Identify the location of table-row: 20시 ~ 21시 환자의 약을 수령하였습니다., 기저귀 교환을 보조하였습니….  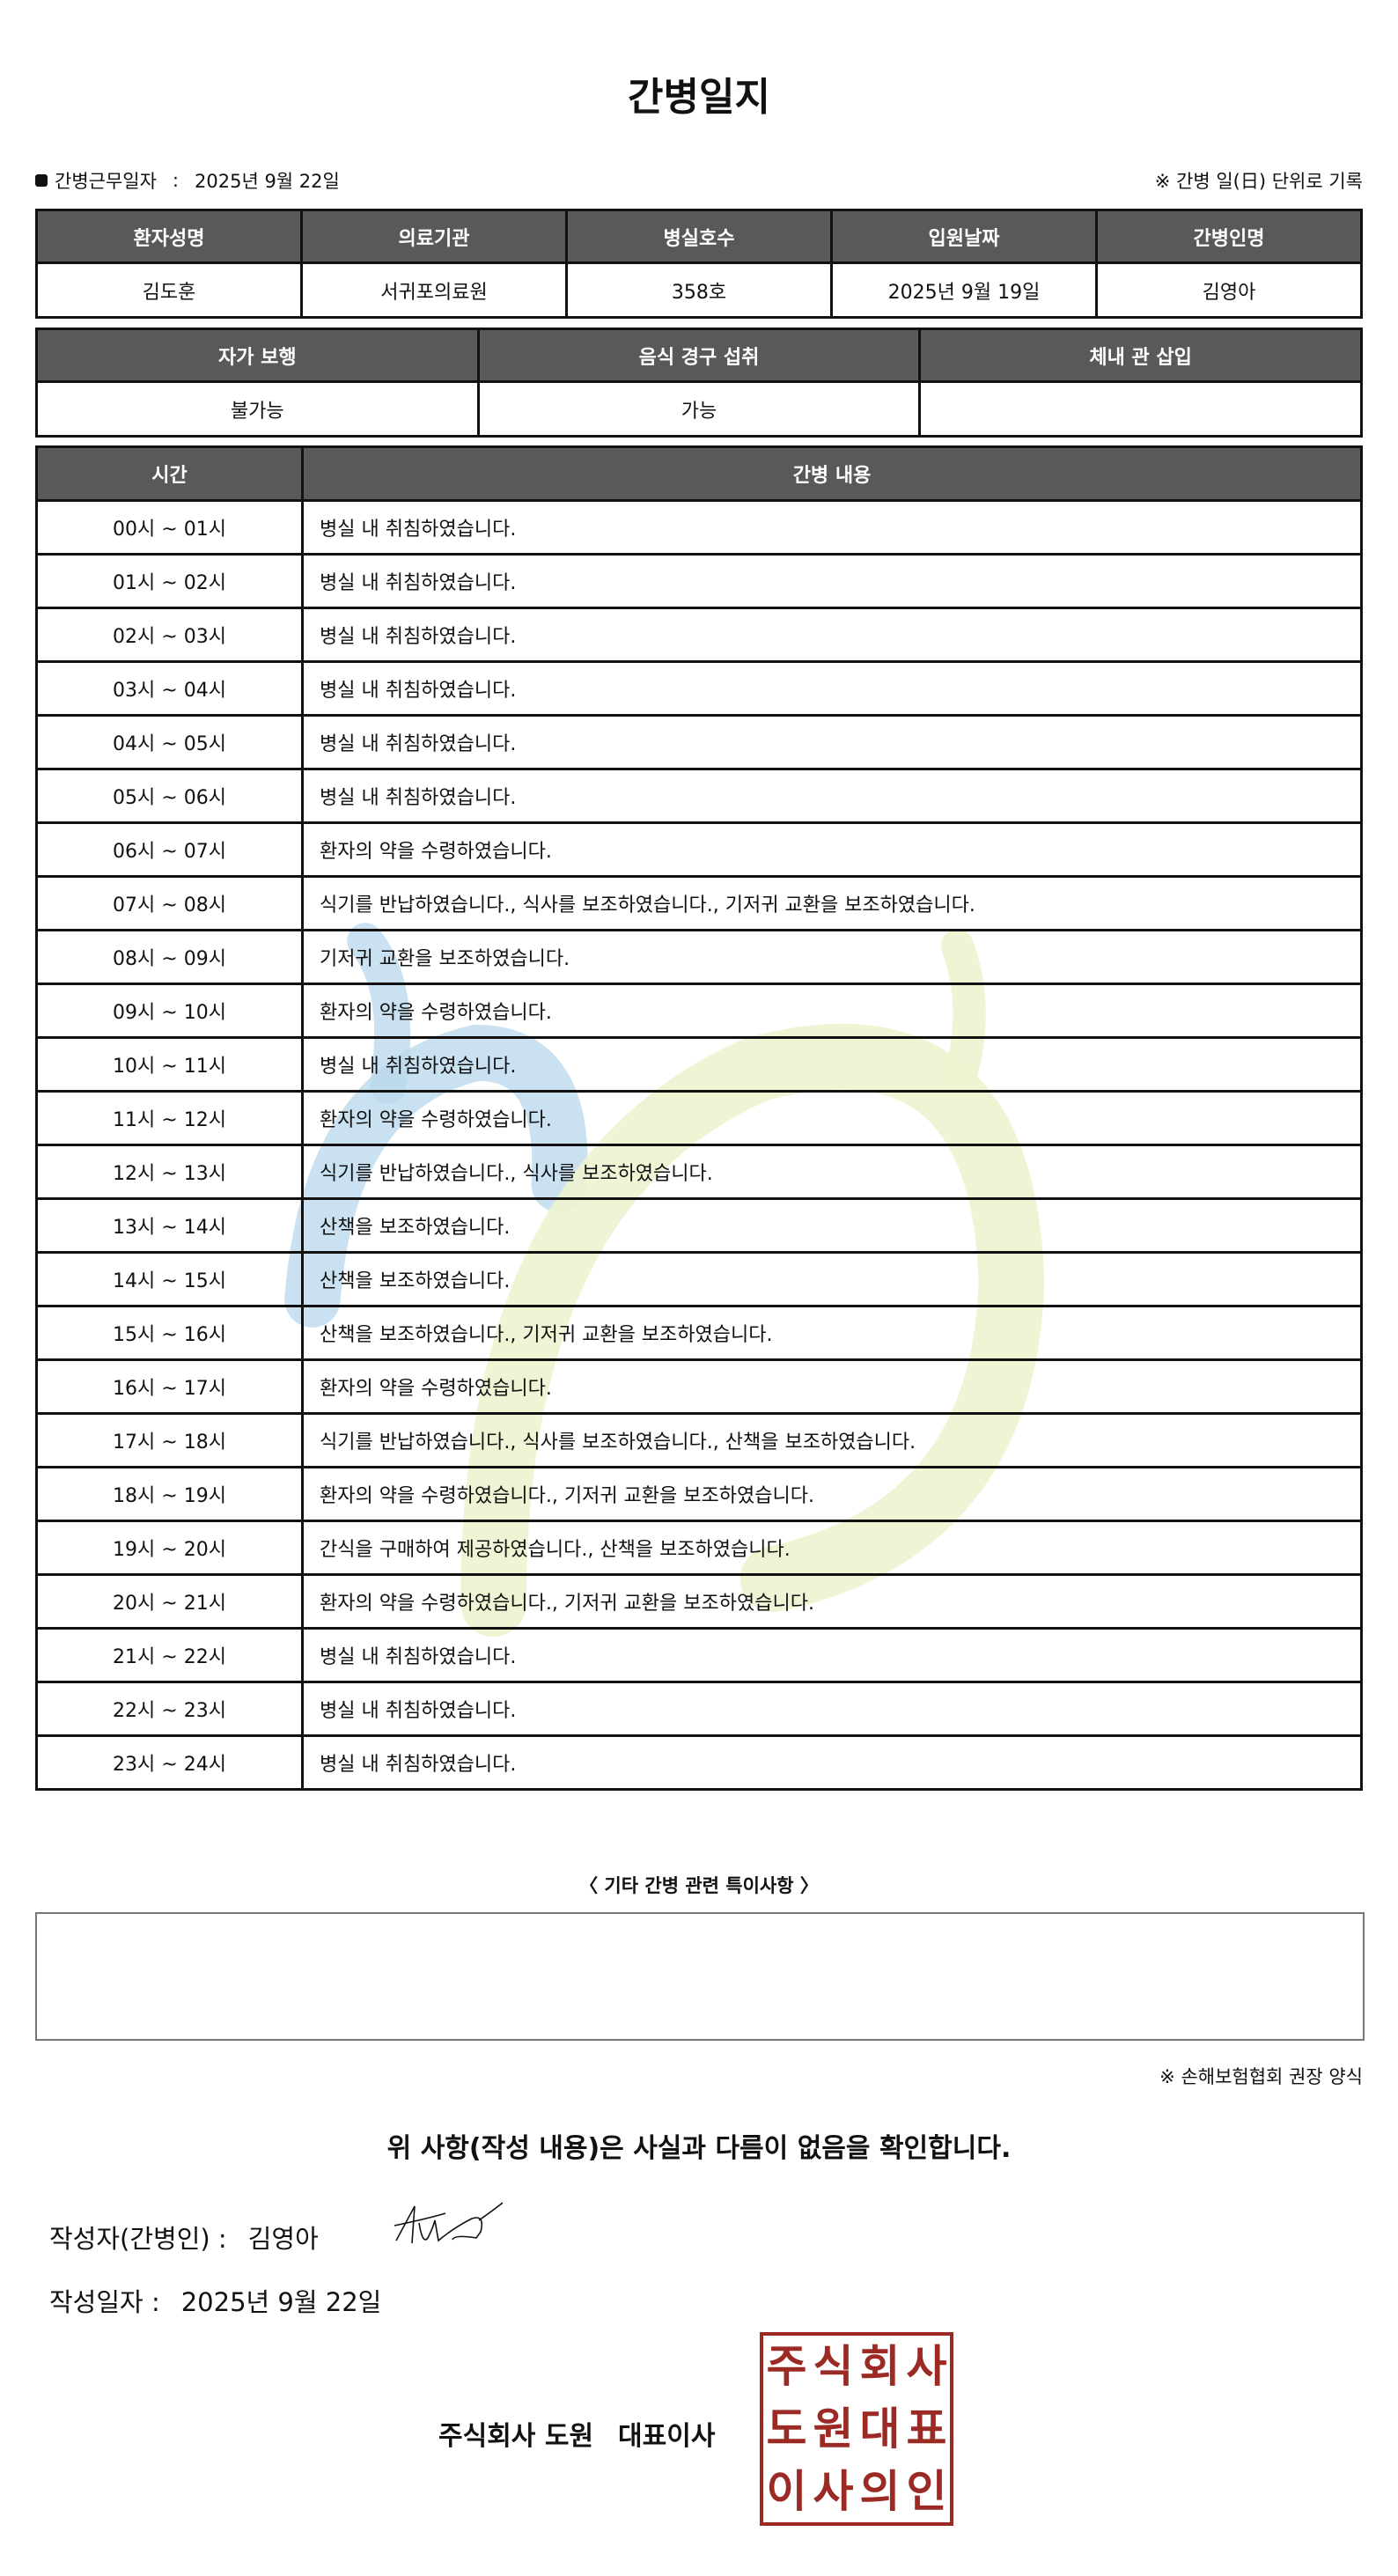
(699, 1602).